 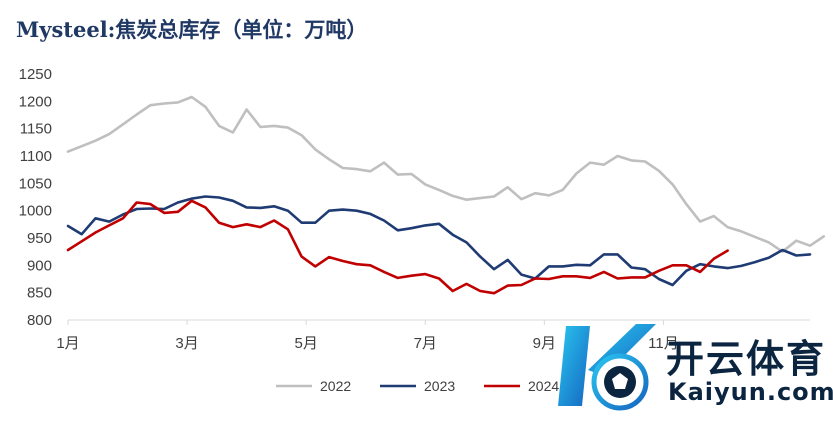 What do you see at coordinates (35, 183) in the screenshot?
I see `y-tick-label: 1050` at bounding box center [35, 183].